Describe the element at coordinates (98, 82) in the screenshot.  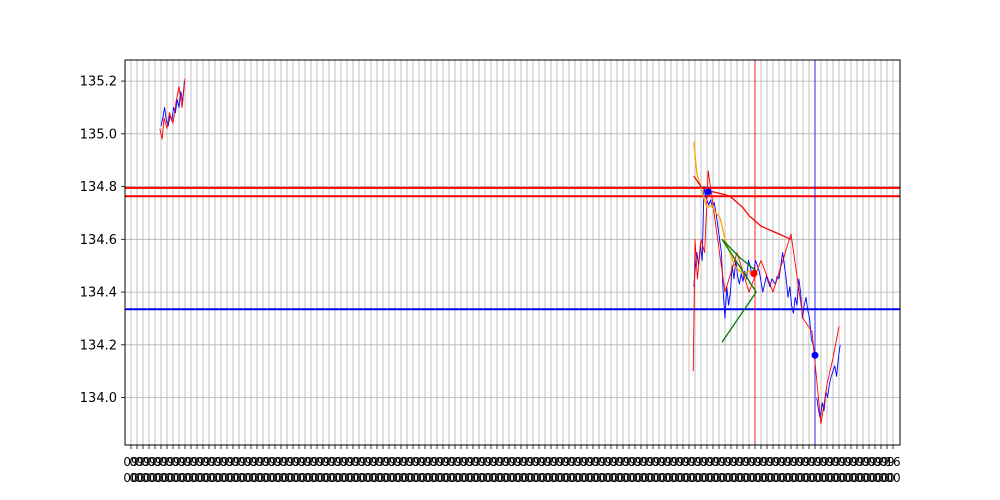
I see `y-tick-label: 135.2` at that location.